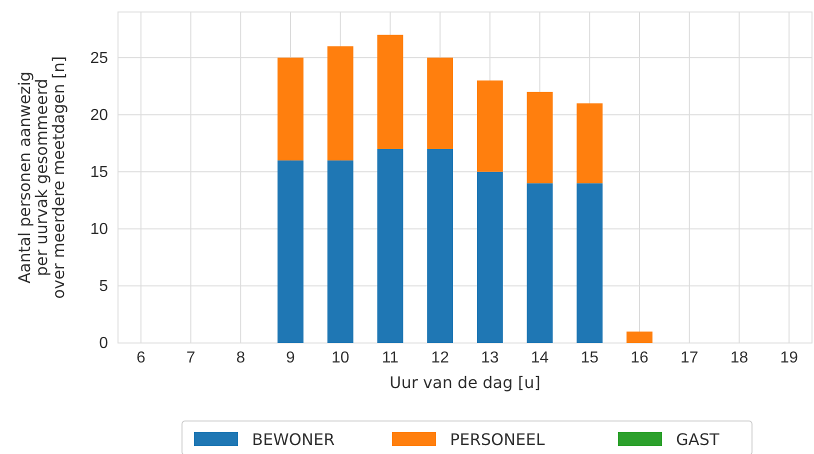 The height and width of the screenshot is (454, 814). What do you see at coordinates (639, 357) in the screenshot?
I see `x-tick-label: 16` at bounding box center [639, 357].